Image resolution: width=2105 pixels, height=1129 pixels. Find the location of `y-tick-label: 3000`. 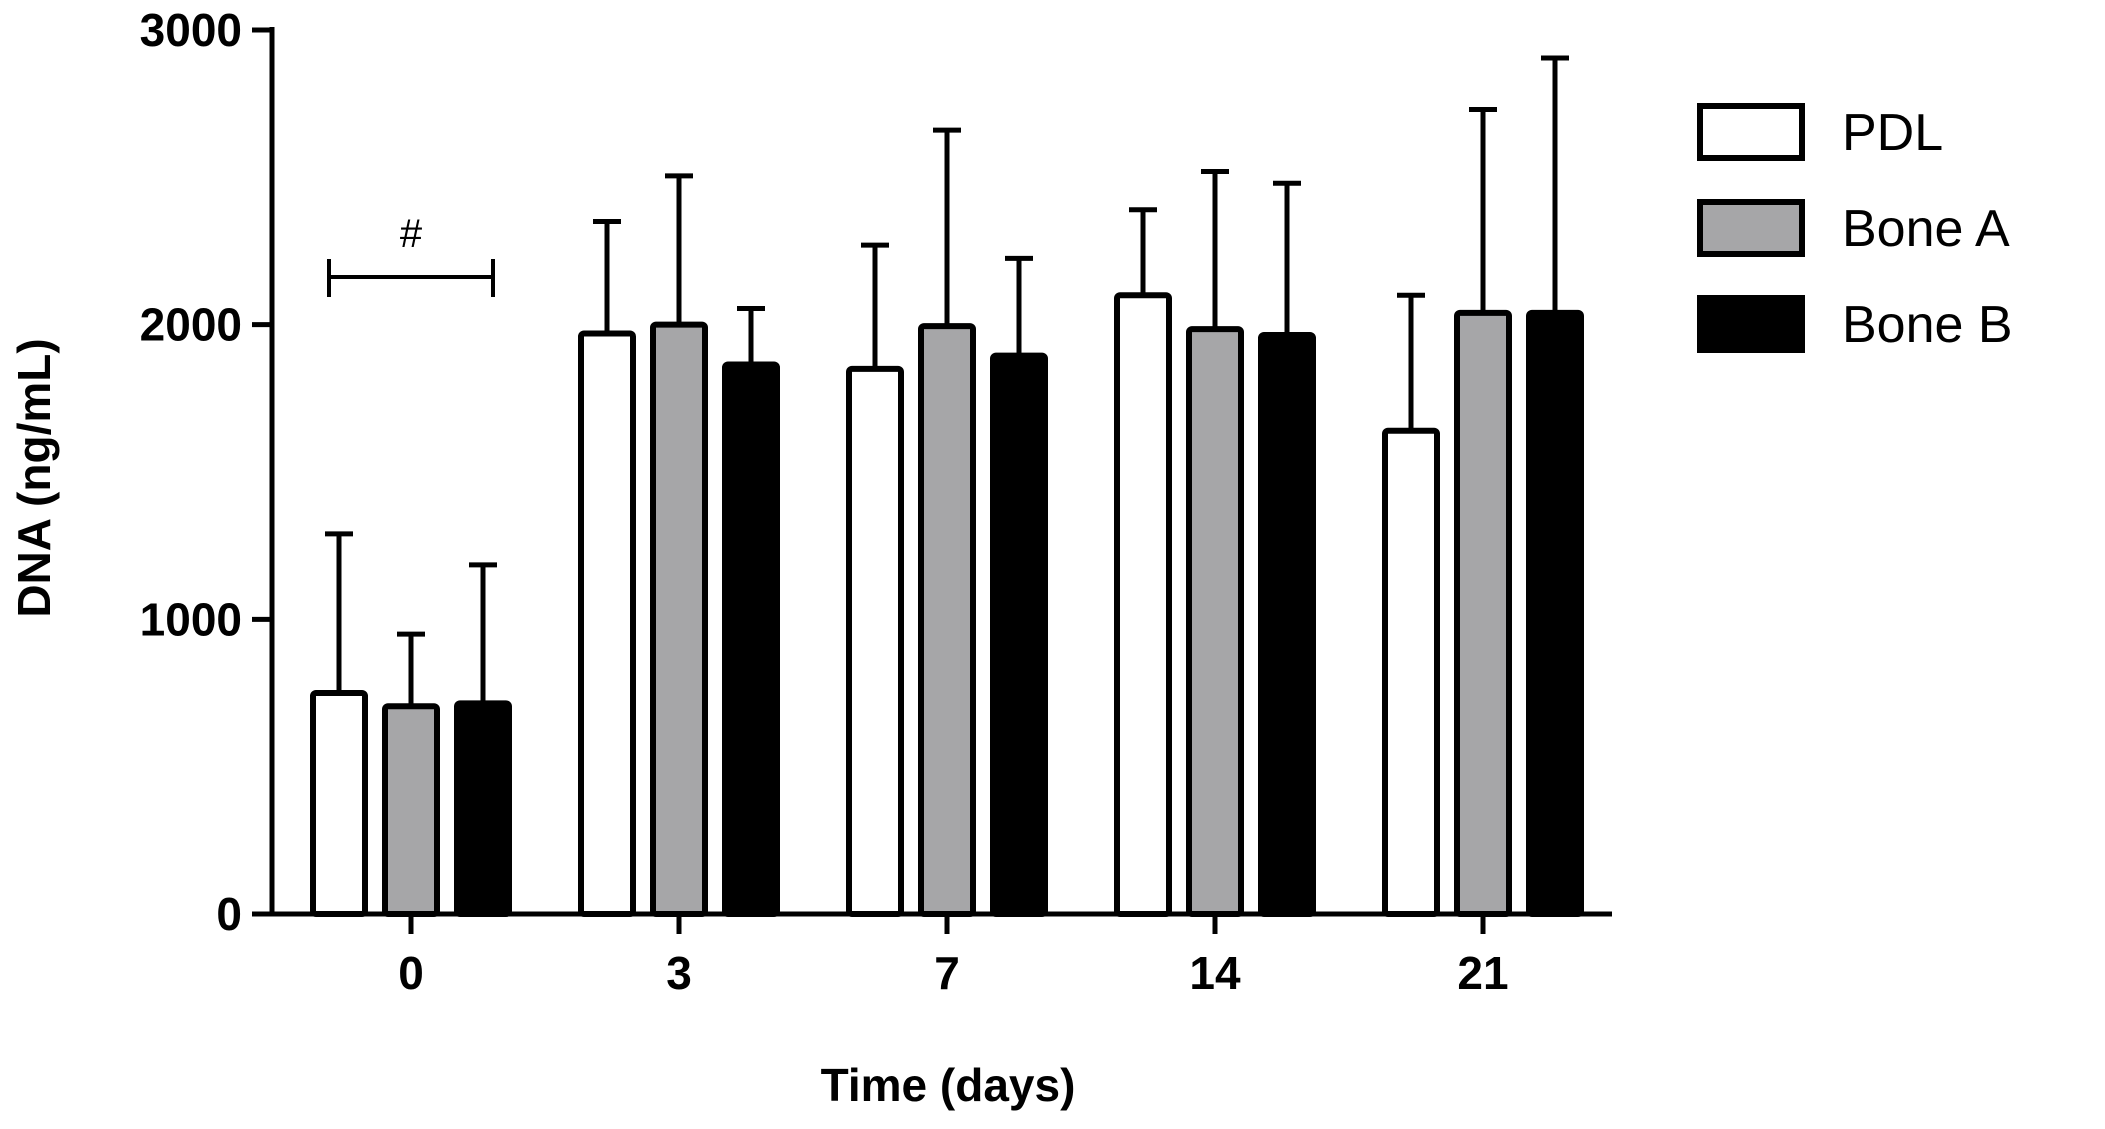

y-tick-label: 3000 is located at coordinates (191, 30).